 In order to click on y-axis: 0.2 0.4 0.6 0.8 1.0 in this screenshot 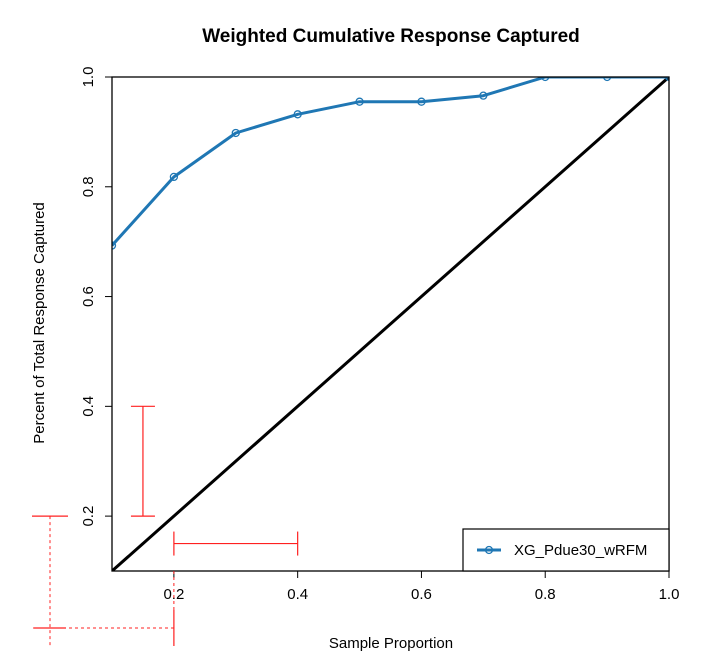, I will do `click(96, 297)`.